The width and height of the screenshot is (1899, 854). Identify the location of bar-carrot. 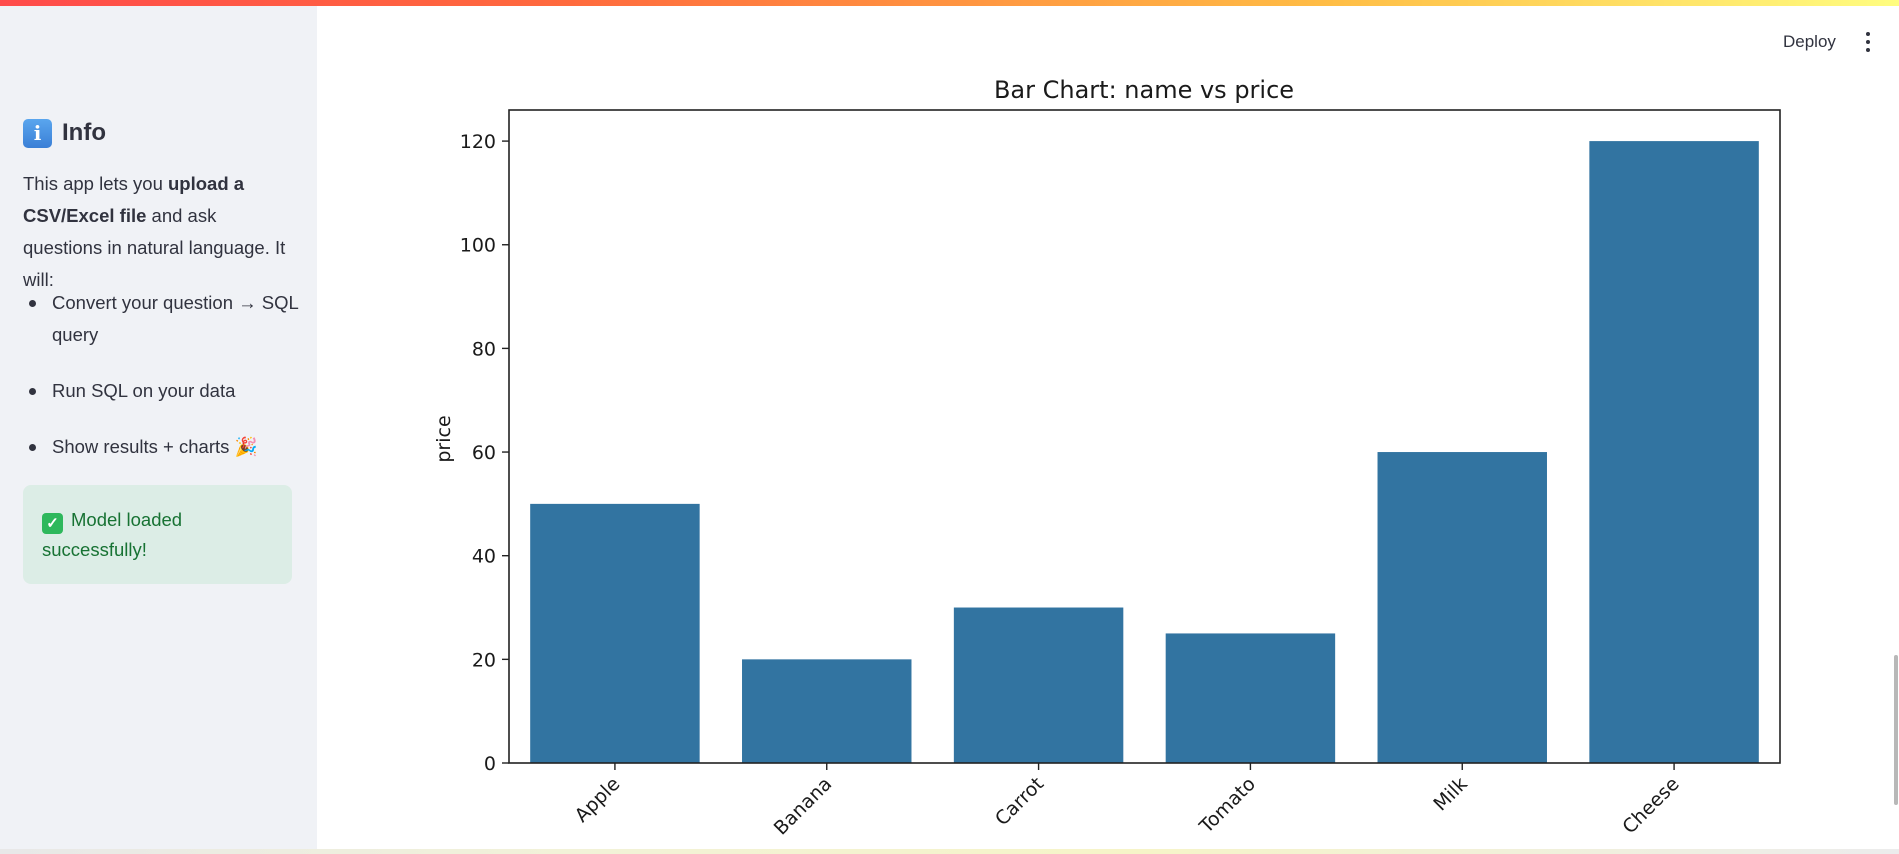
(1038, 685).